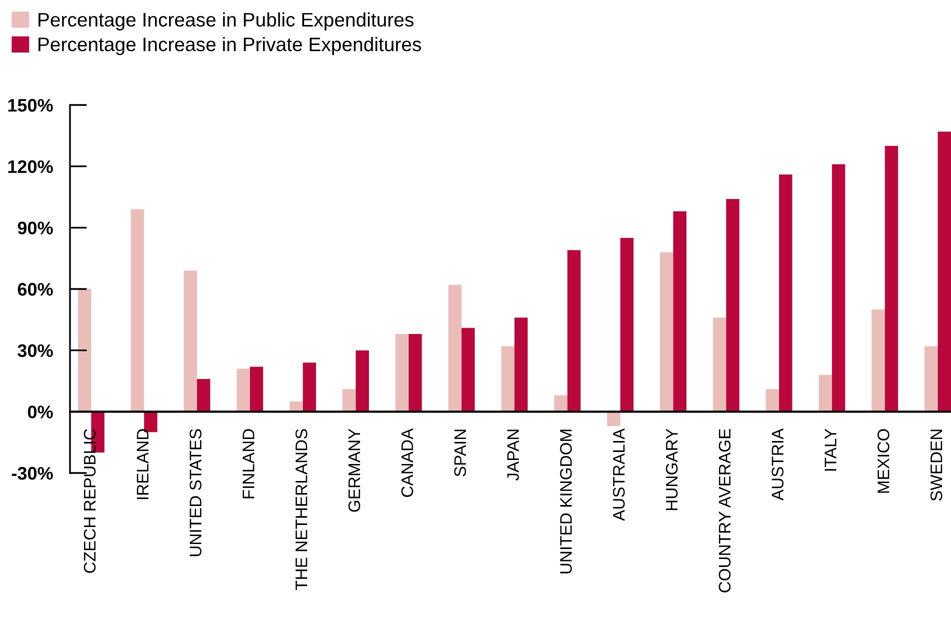 The image size is (951, 627). I want to click on y-tick-label: 60%, so click(35, 289).